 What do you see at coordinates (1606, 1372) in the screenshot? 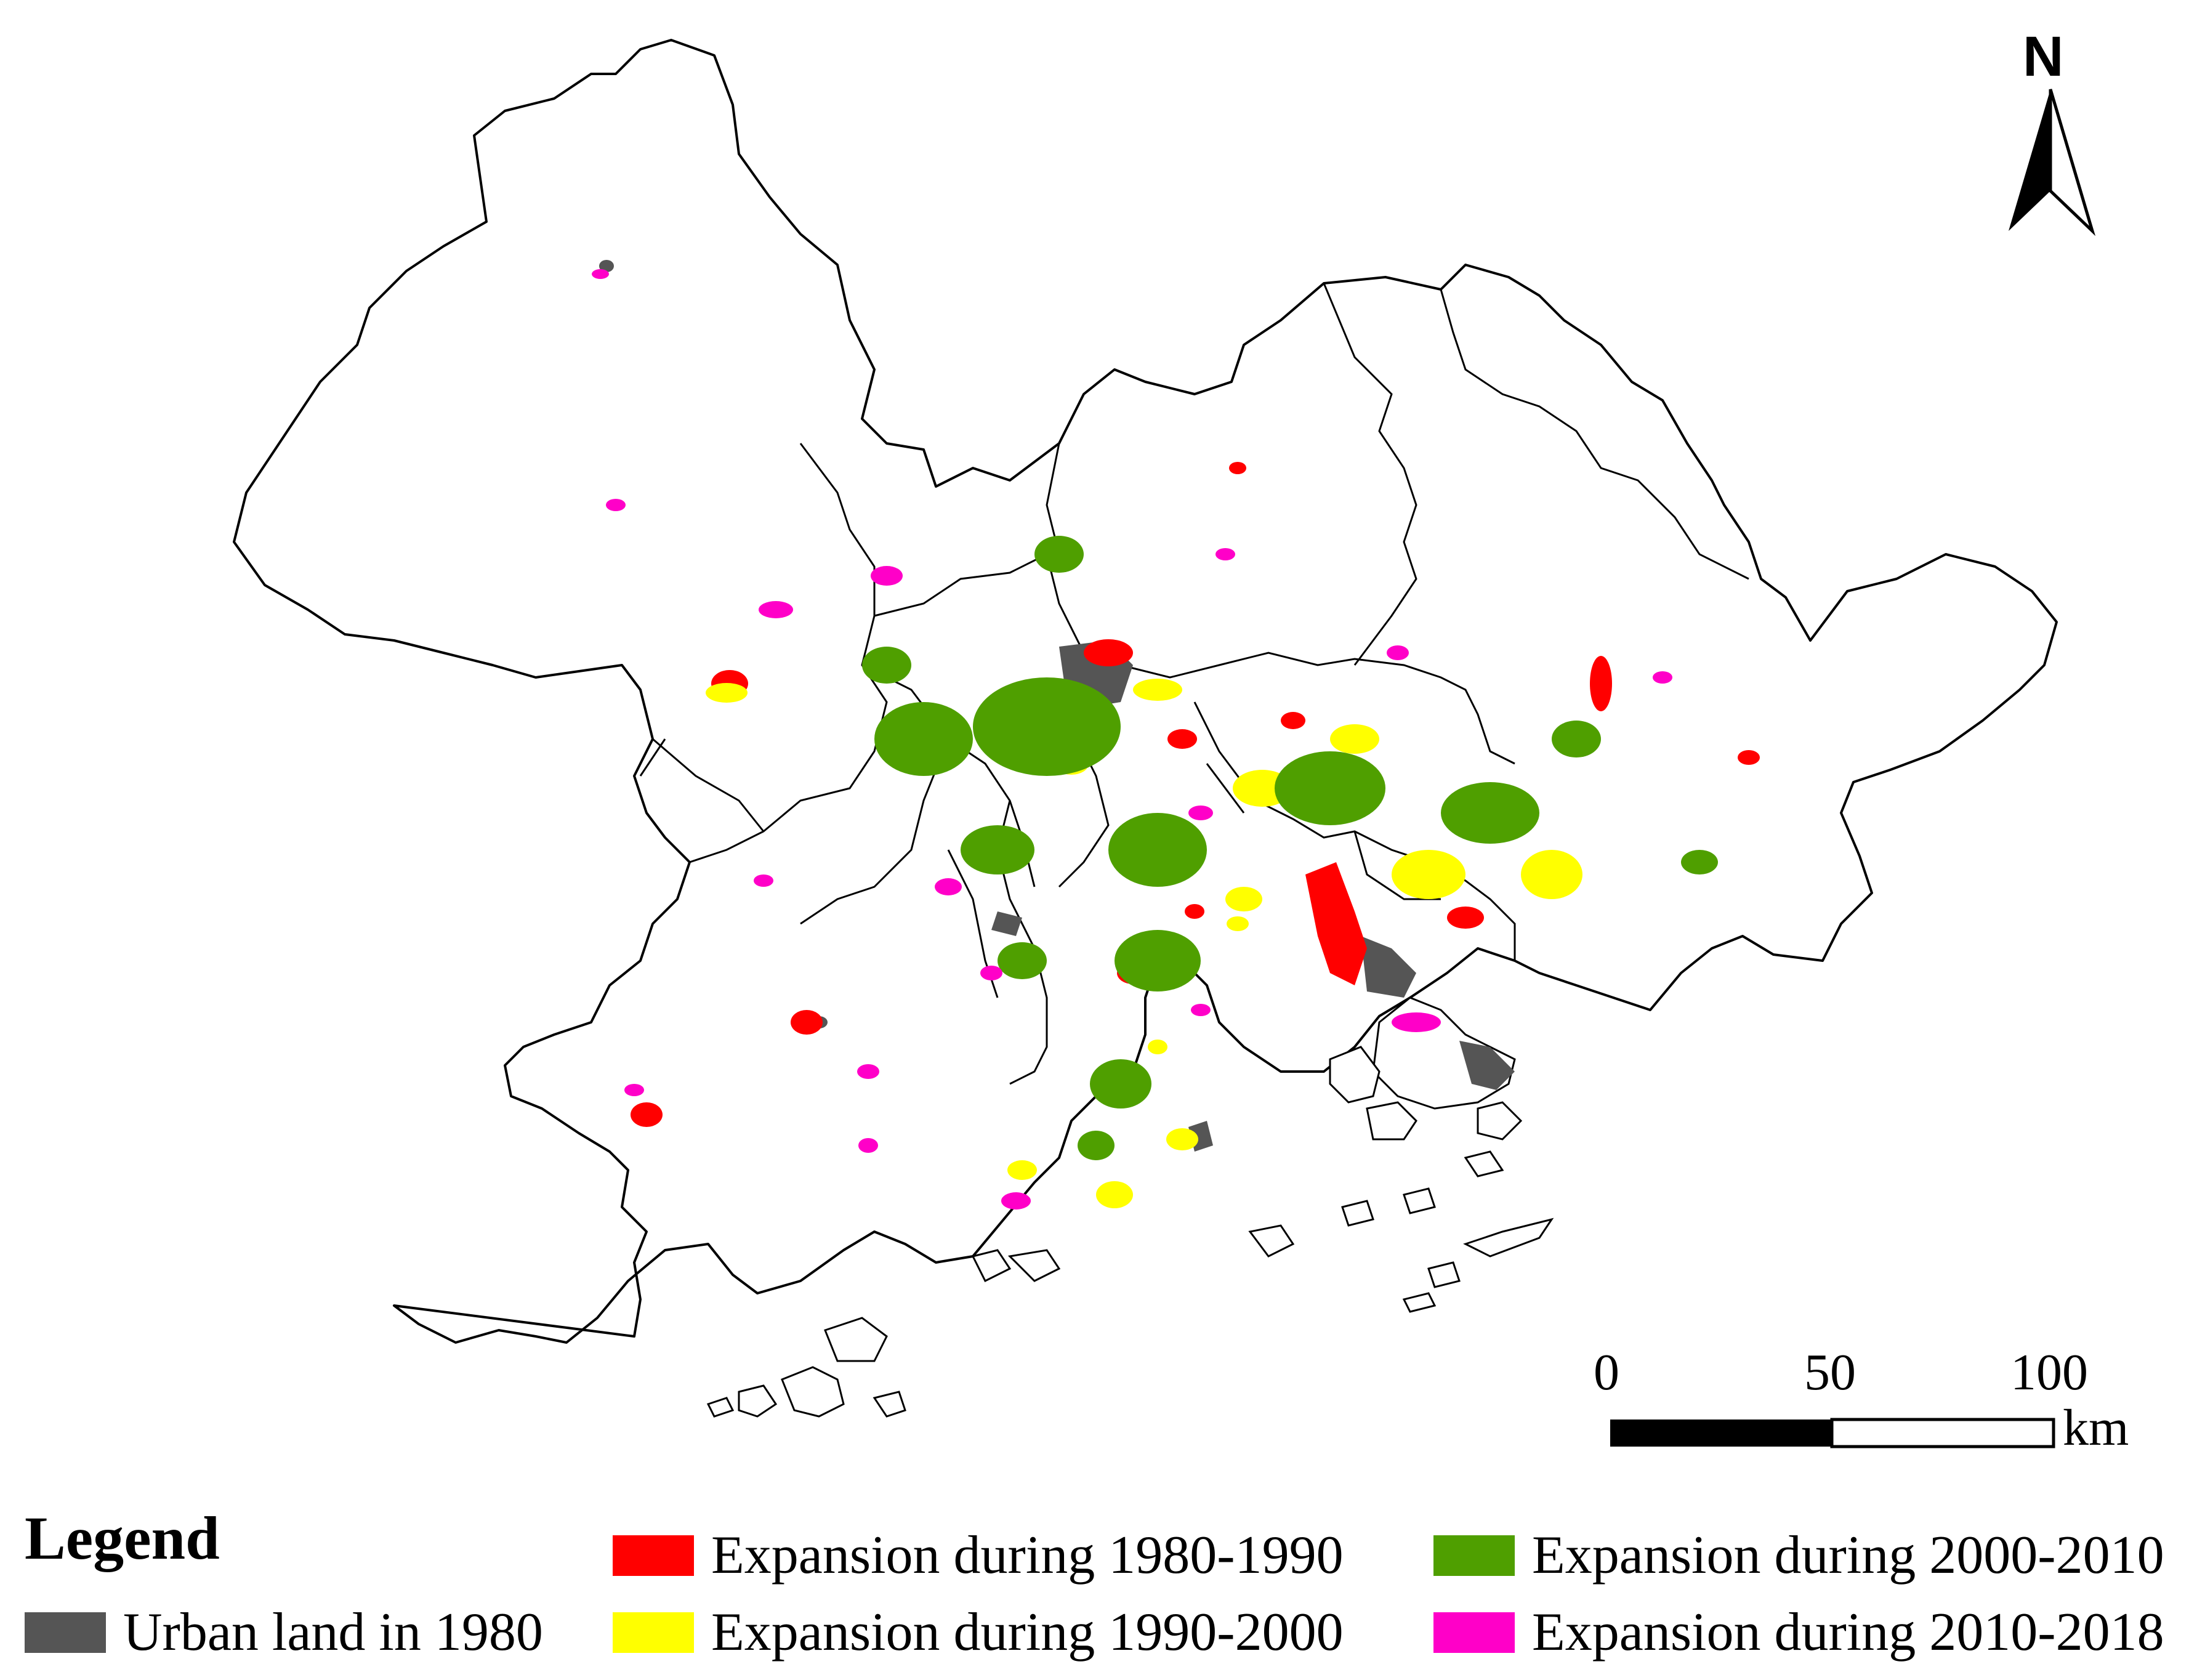
I see `scale-tick-0: 0` at bounding box center [1606, 1372].